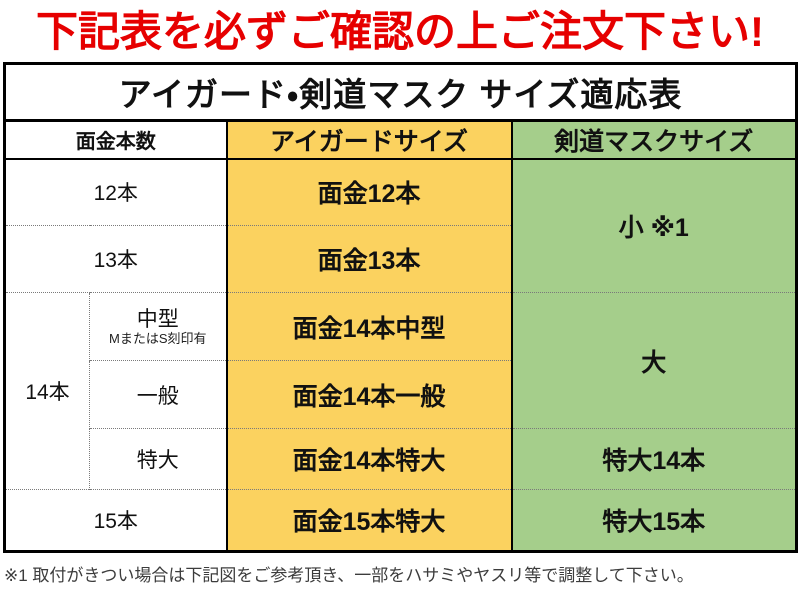 Image resolution: width=800 pixels, height=600 pixels. Describe the element at coordinates (653, 520) in the screenshot. I see `cell-mask-tokudai-15: 特大15本` at that location.